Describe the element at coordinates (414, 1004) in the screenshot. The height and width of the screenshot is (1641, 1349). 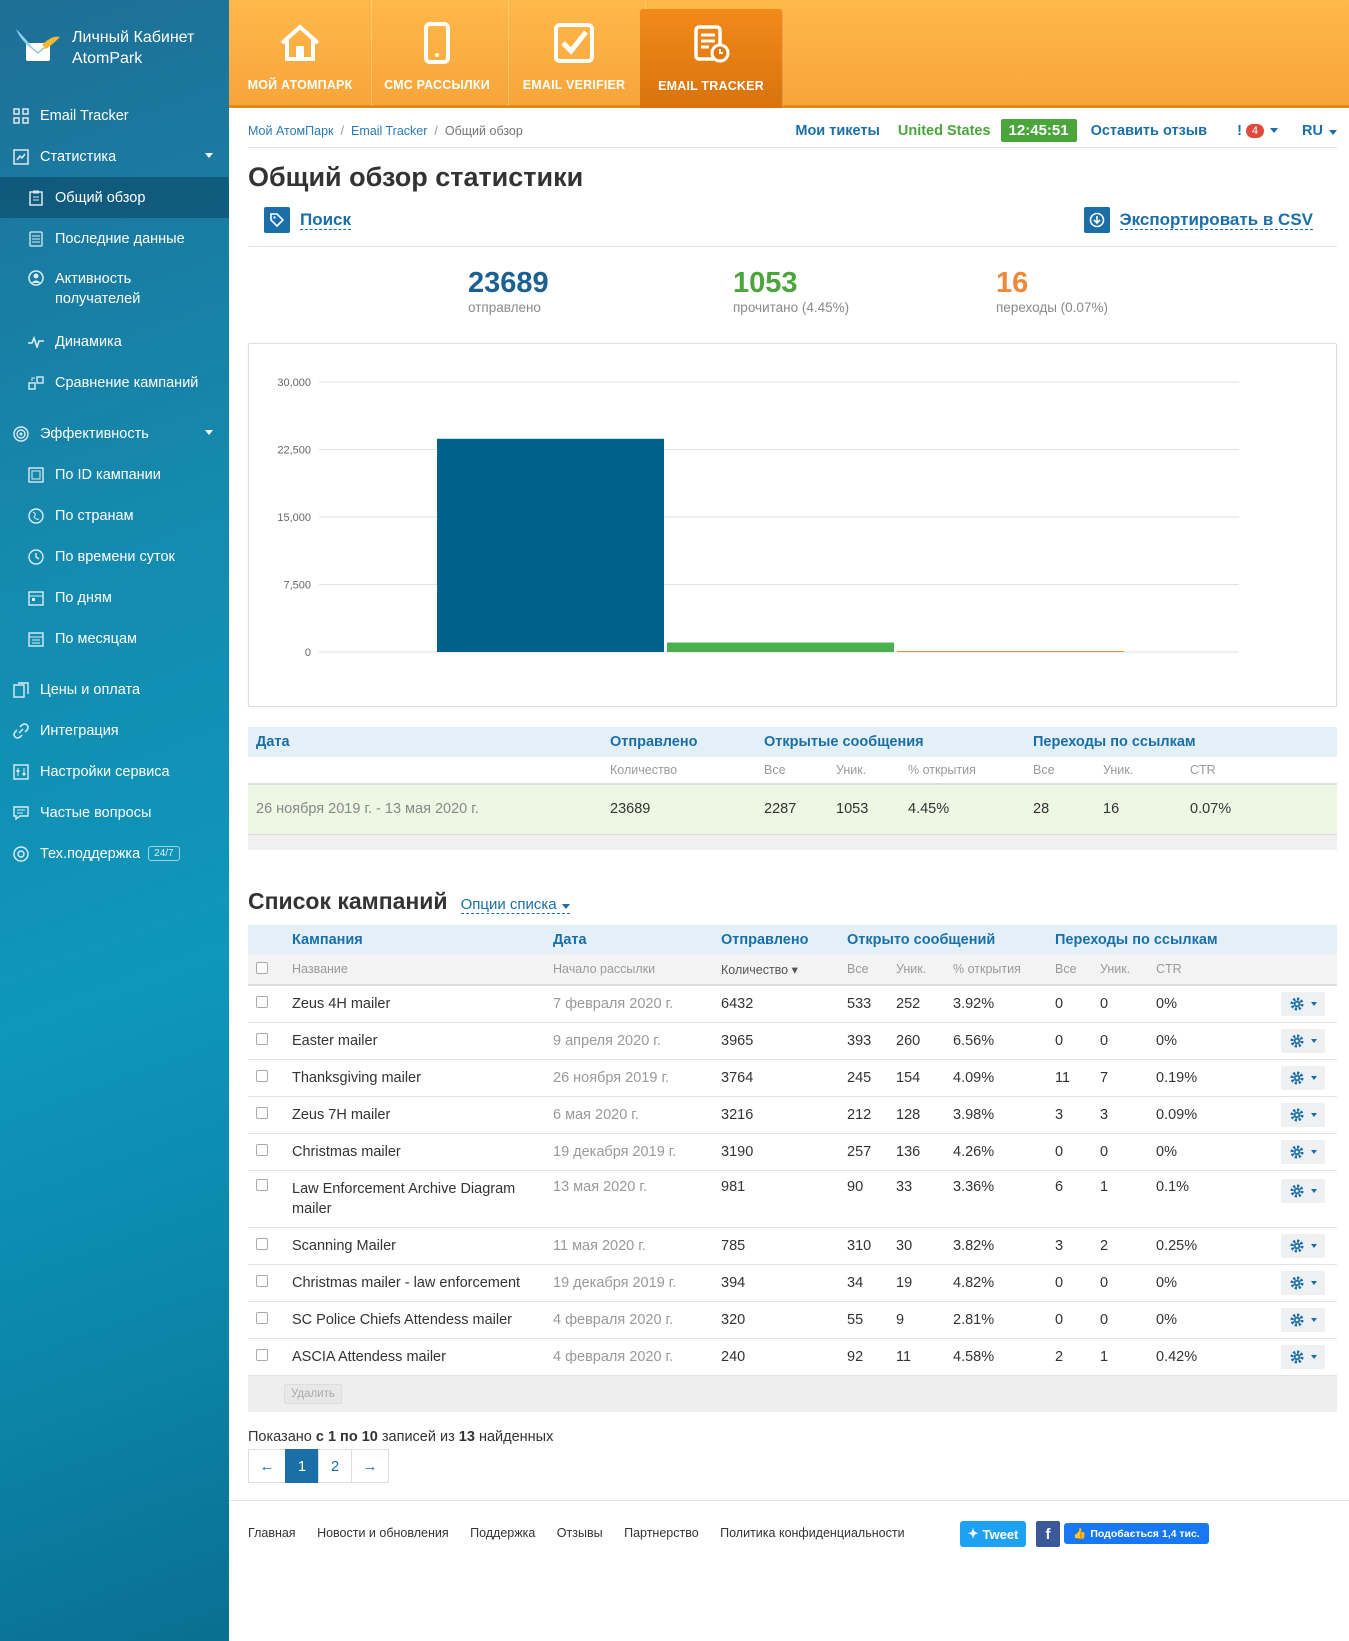
I see `campaign-name: Zeus 4H mailer` at that location.